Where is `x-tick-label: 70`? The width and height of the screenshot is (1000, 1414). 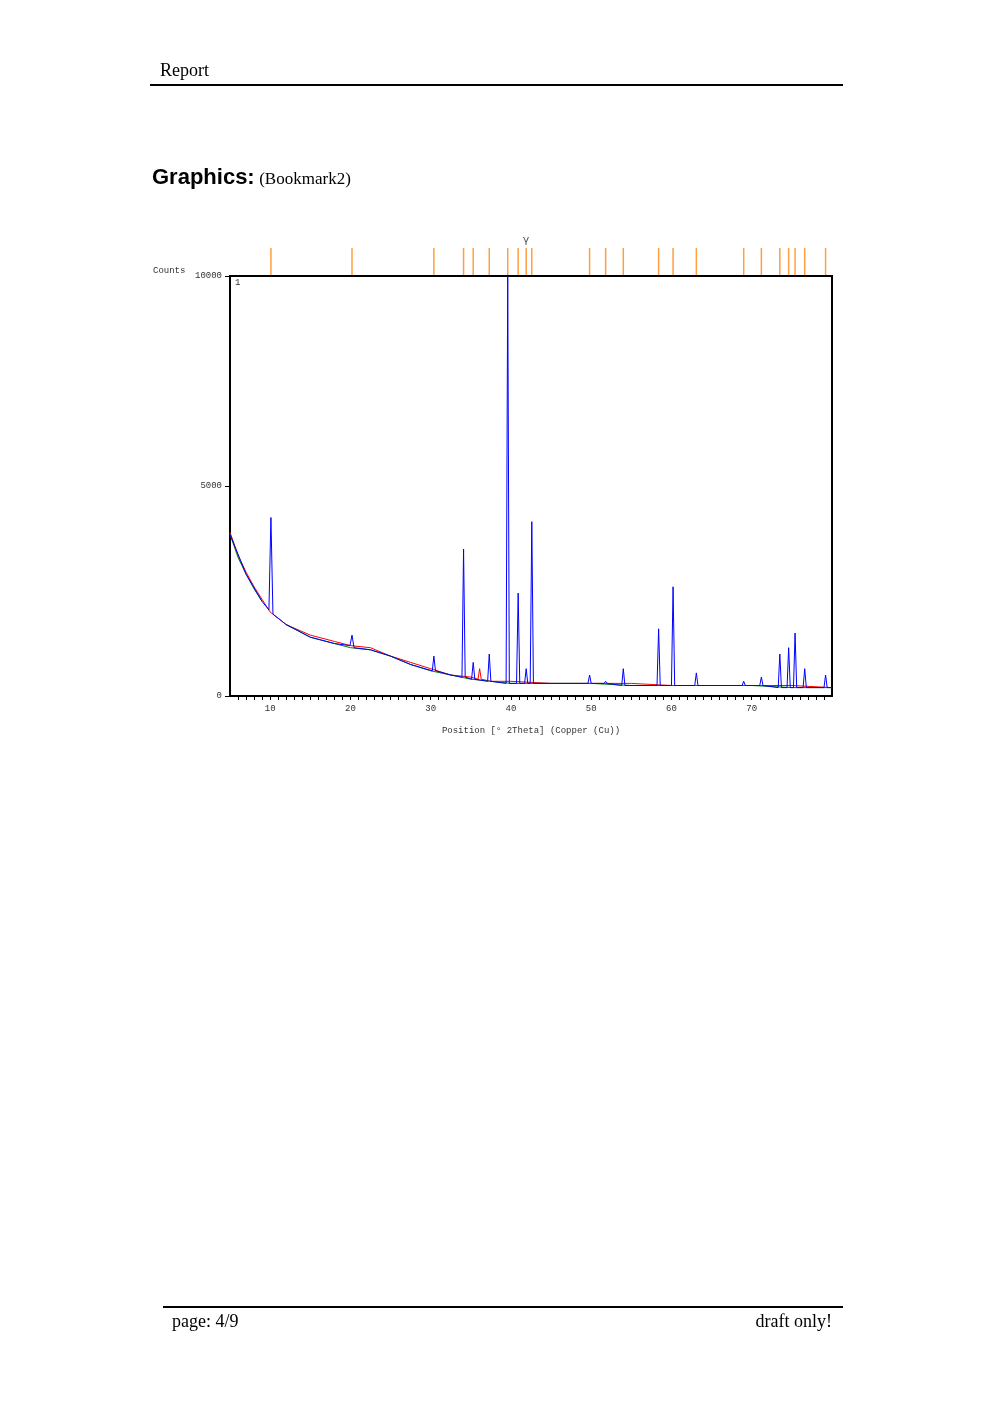 x-tick-label: 70 is located at coordinates (752, 708).